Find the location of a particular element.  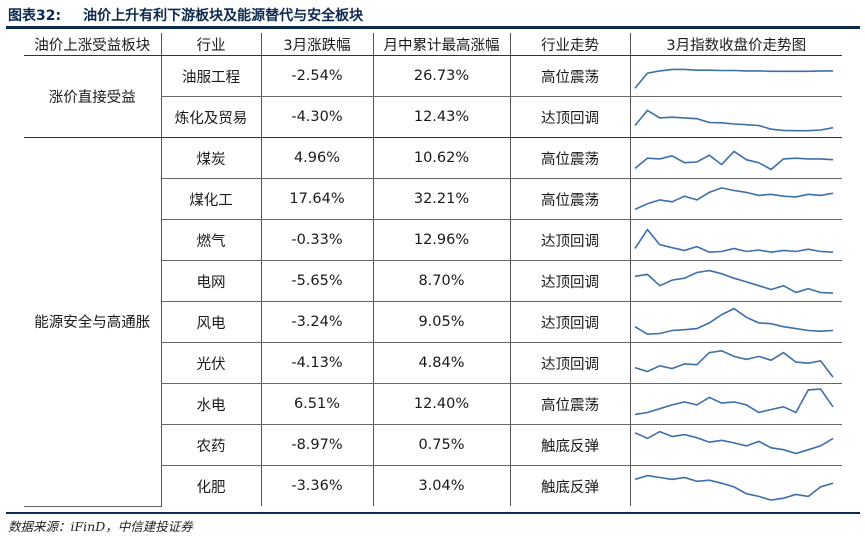

industry-cell: 炼化及贸易 is located at coordinates (210, 117).